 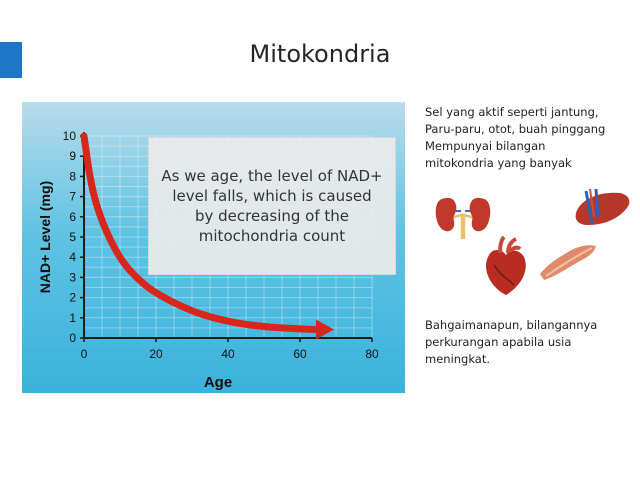 I want to click on x-tick-label: 80, so click(x=372, y=354).